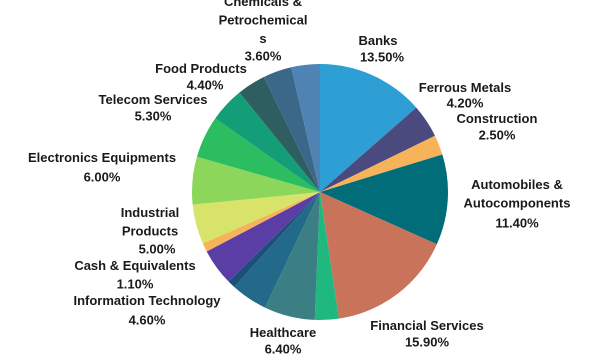 The width and height of the screenshot is (594, 360). Describe the element at coordinates (153, 99) in the screenshot. I see `slice-label: Telecom Services` at that location.